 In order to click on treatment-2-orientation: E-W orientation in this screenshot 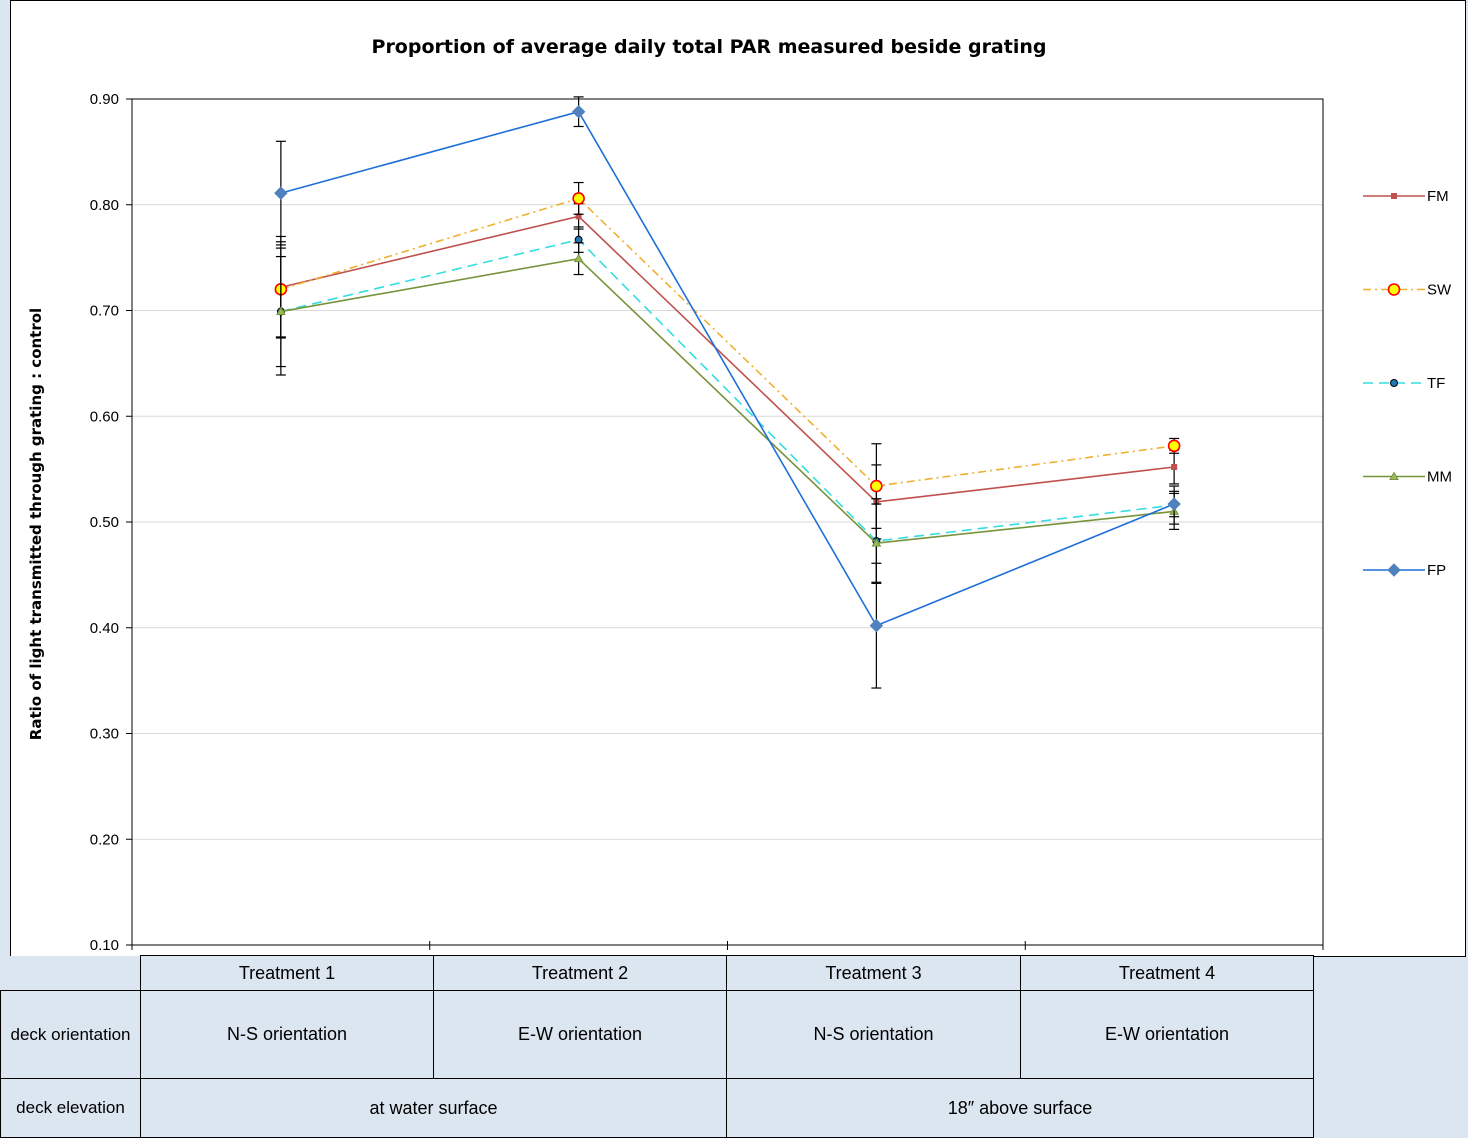, I will do `click(580, 1034)`.